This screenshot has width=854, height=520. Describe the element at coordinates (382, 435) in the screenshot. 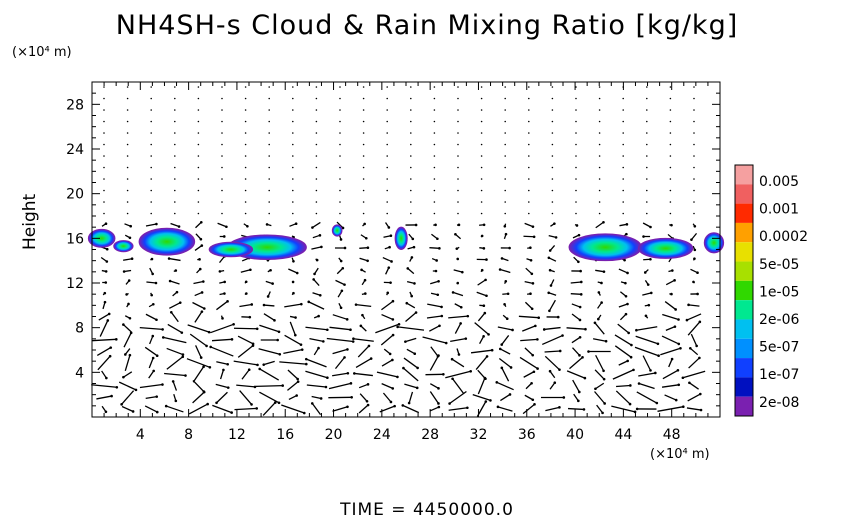

I see `x-tick-label: 24` at that location.